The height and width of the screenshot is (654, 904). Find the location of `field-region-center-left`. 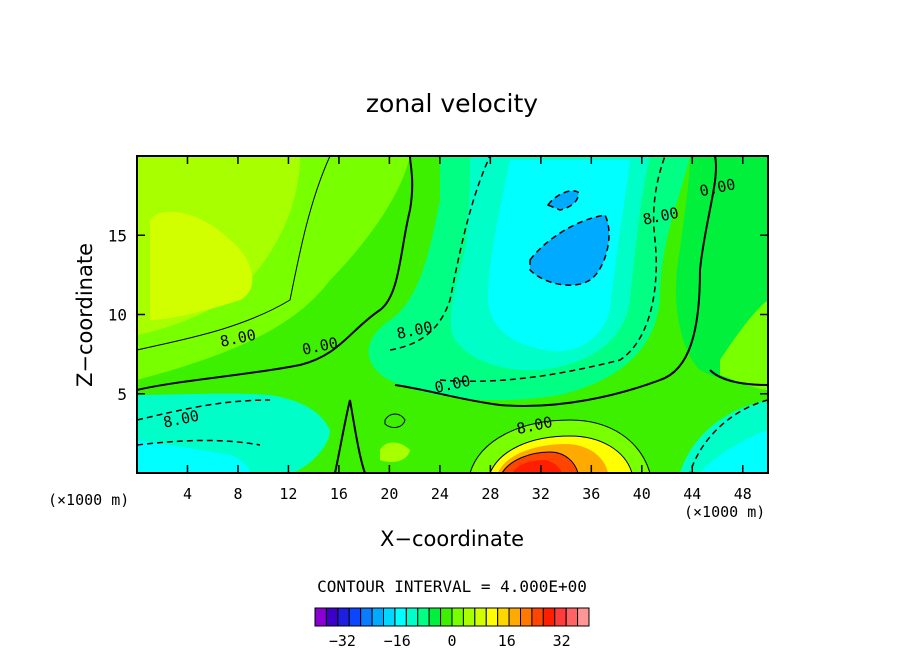

field-region-center-left is located at coordinates (395, 452).